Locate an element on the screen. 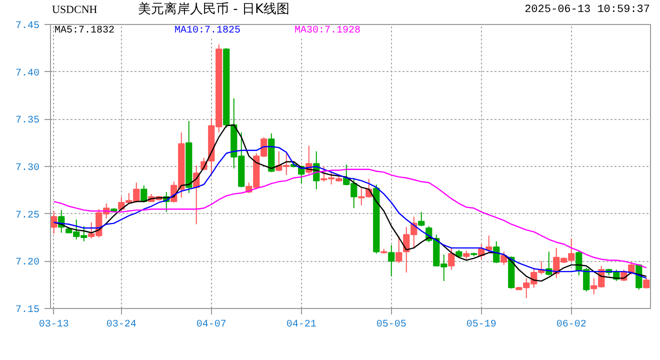  text: 2025-06-13 10:59:37 is located at coordinates (587, 10).